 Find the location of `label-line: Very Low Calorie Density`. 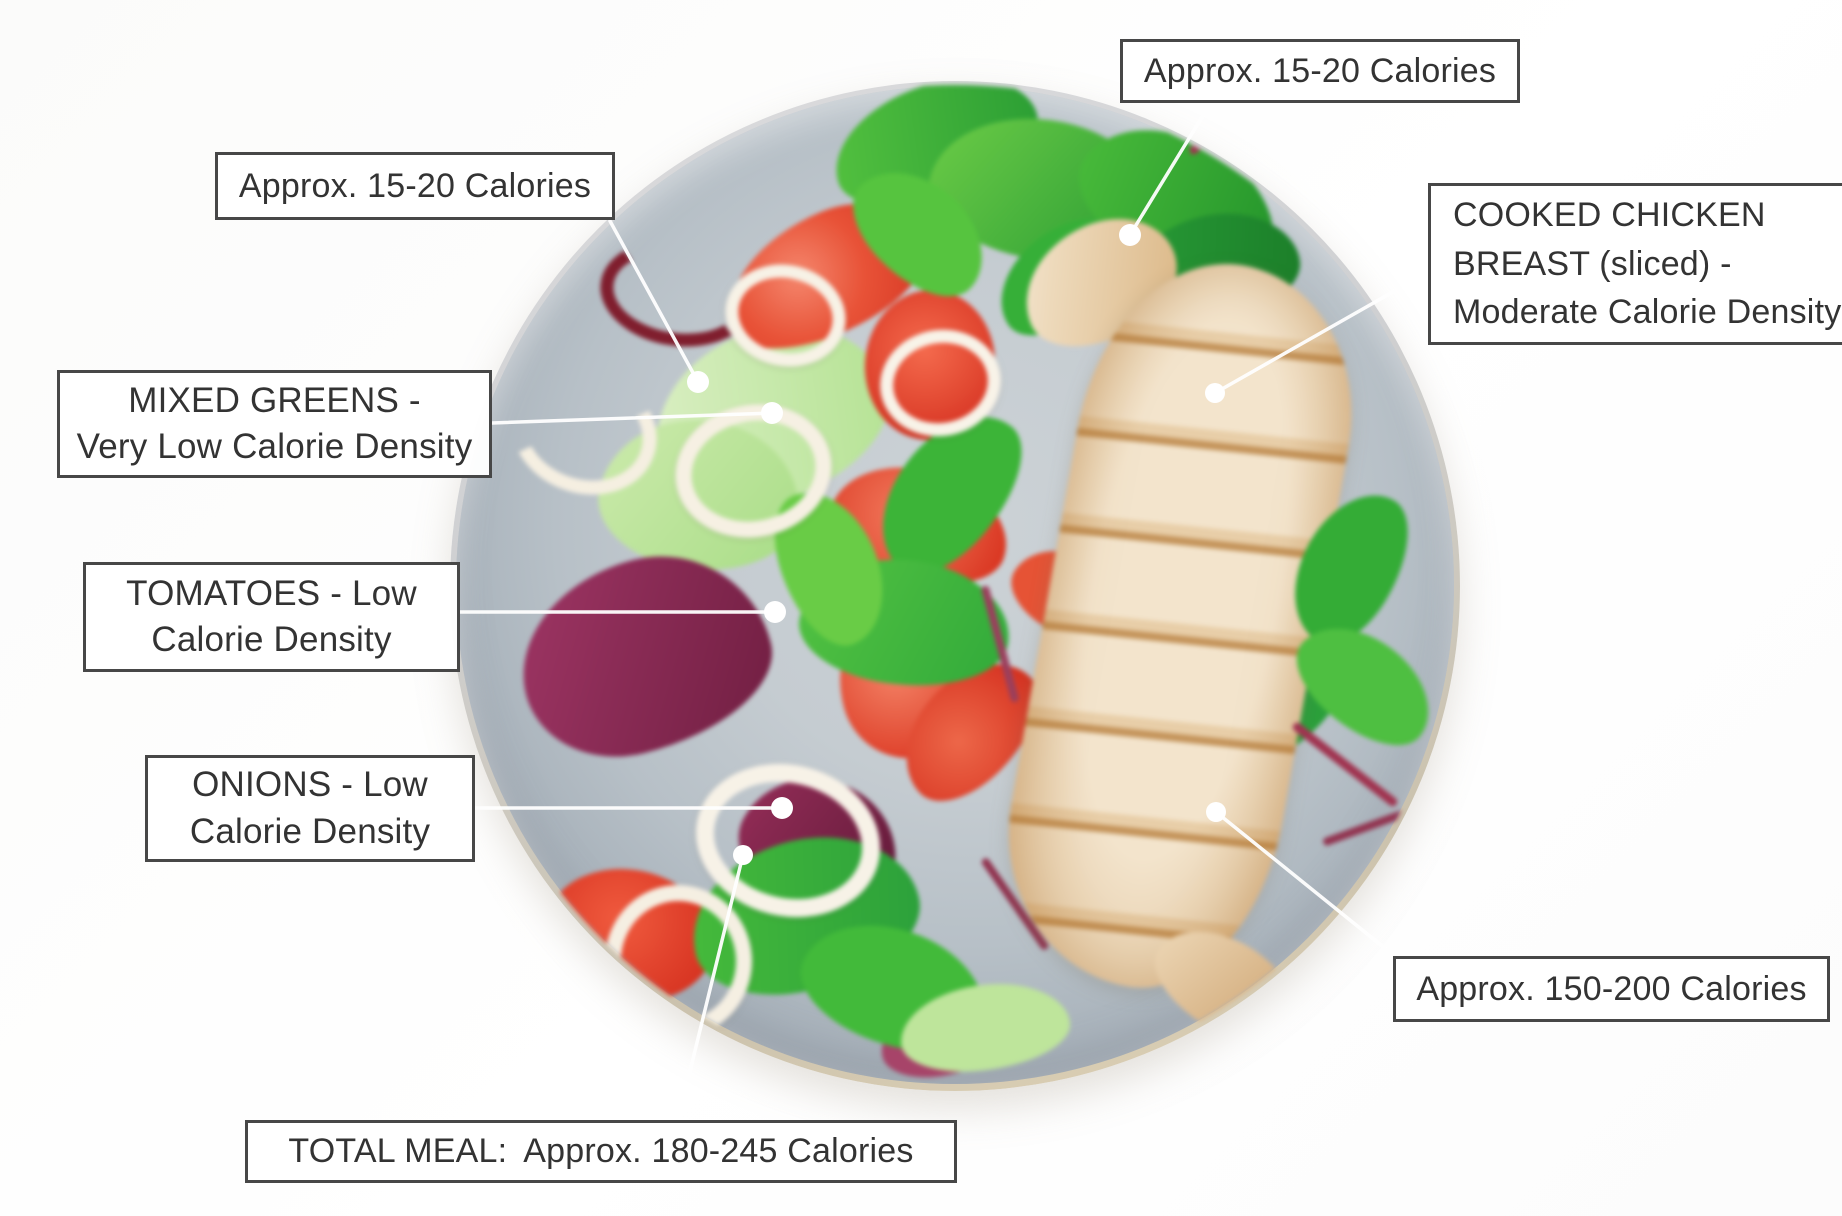

label-line: Very Low Calorie Density is located at coordinates (274, 446).